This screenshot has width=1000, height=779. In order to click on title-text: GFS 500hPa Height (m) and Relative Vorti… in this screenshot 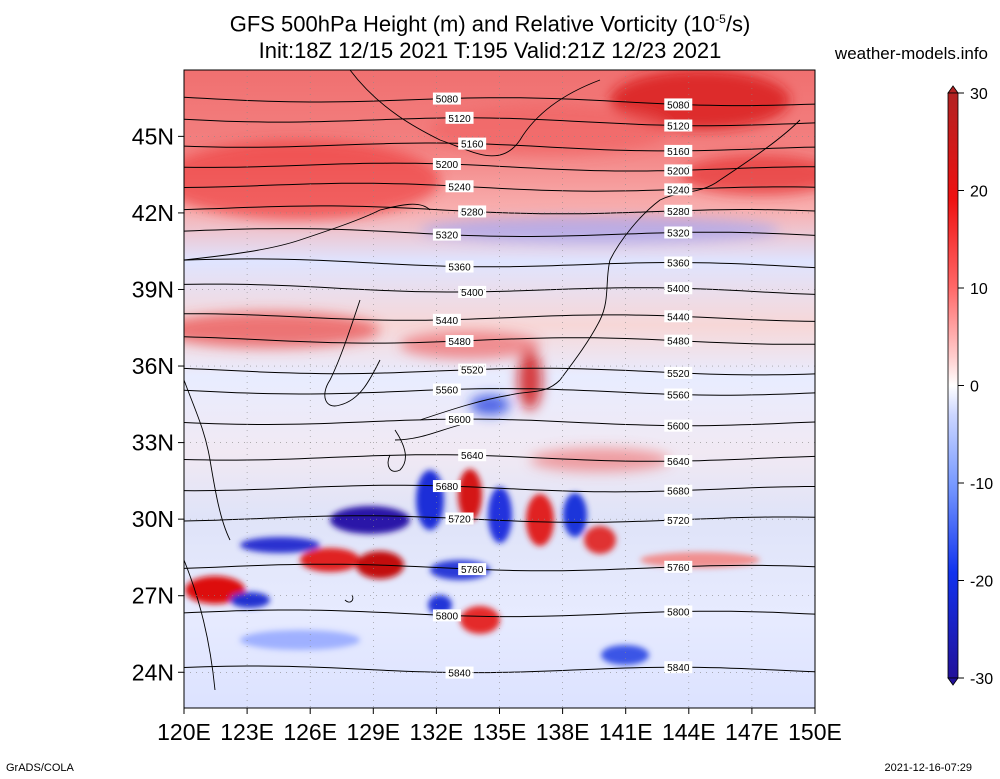, I will do `click(472, 24)`.